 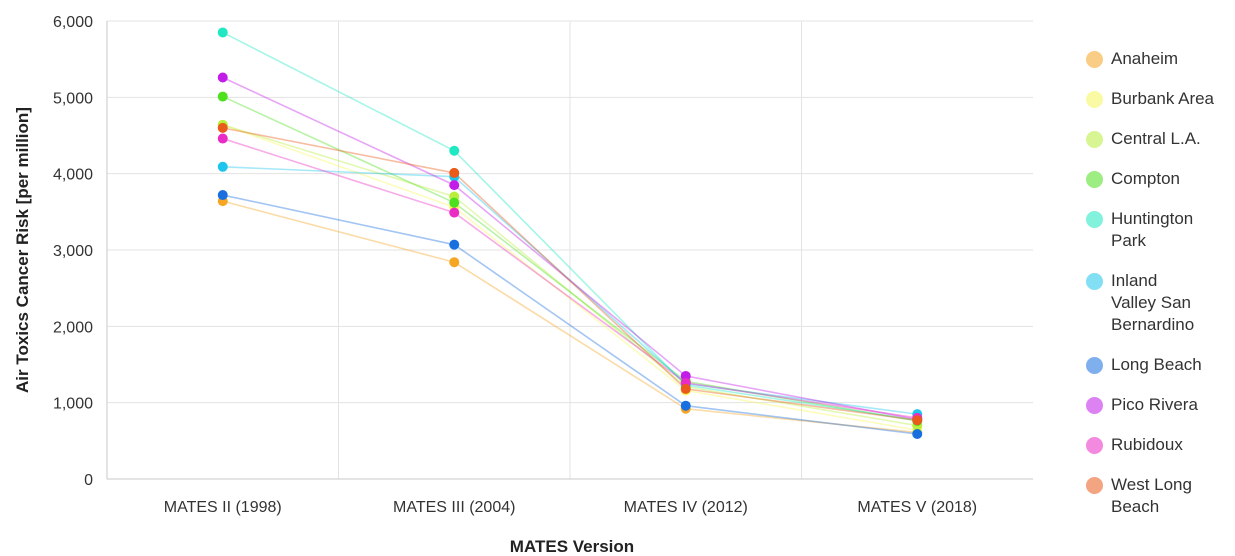 I want to click on legend-item: Huntington Park, so click(x=1158, y=230).